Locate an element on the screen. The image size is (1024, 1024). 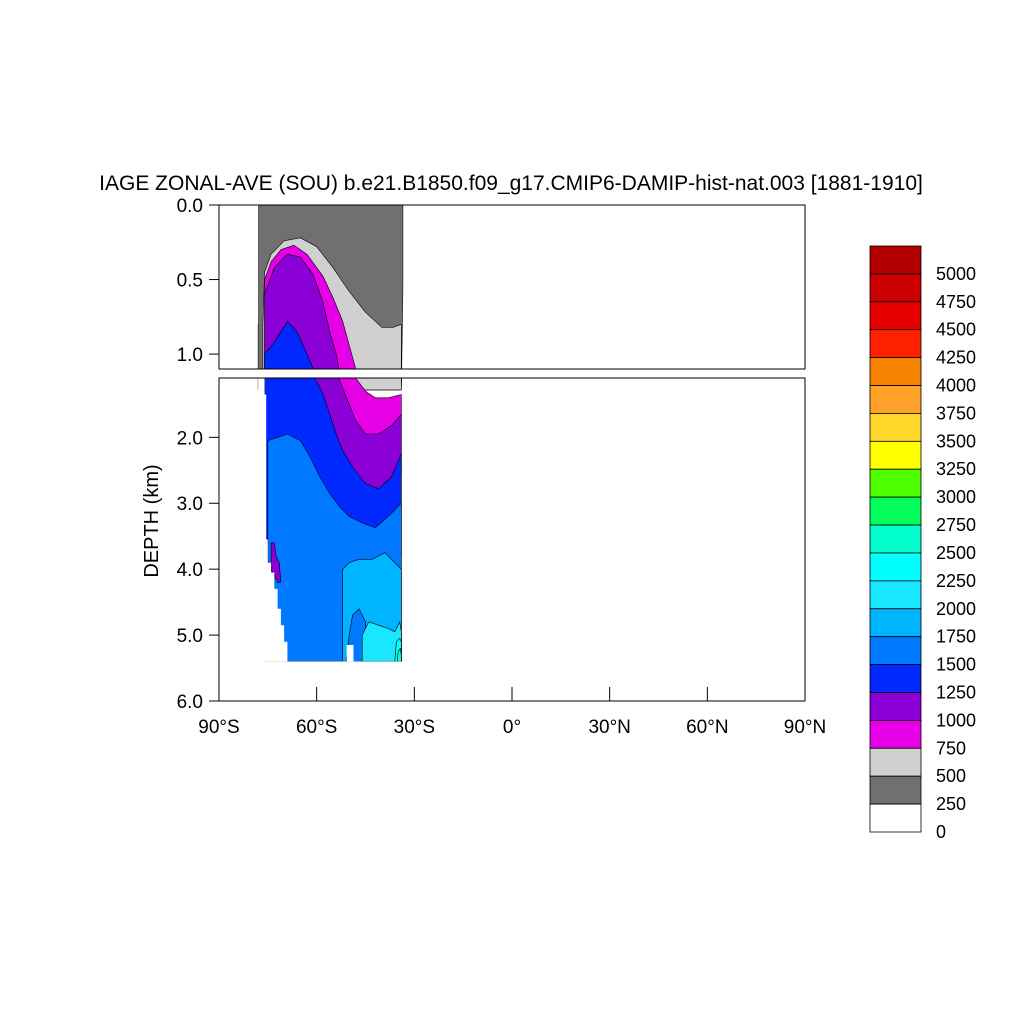
colorbar-label-0: 0 is located at coordinates (941, 832).